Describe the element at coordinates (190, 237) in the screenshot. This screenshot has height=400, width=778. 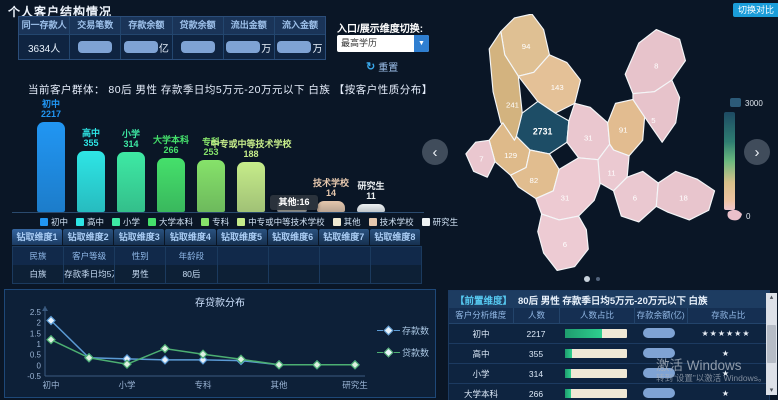
I see `tab-钻取维度4: 钻取维度4` at that location.